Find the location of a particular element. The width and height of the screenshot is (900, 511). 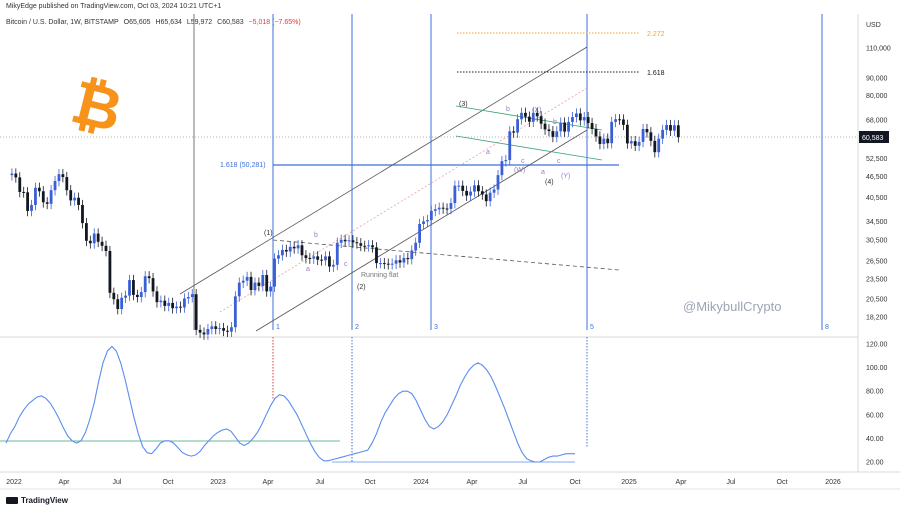

fib-support-label: 1.618 (50,281) is located at coordinates (243, 165).